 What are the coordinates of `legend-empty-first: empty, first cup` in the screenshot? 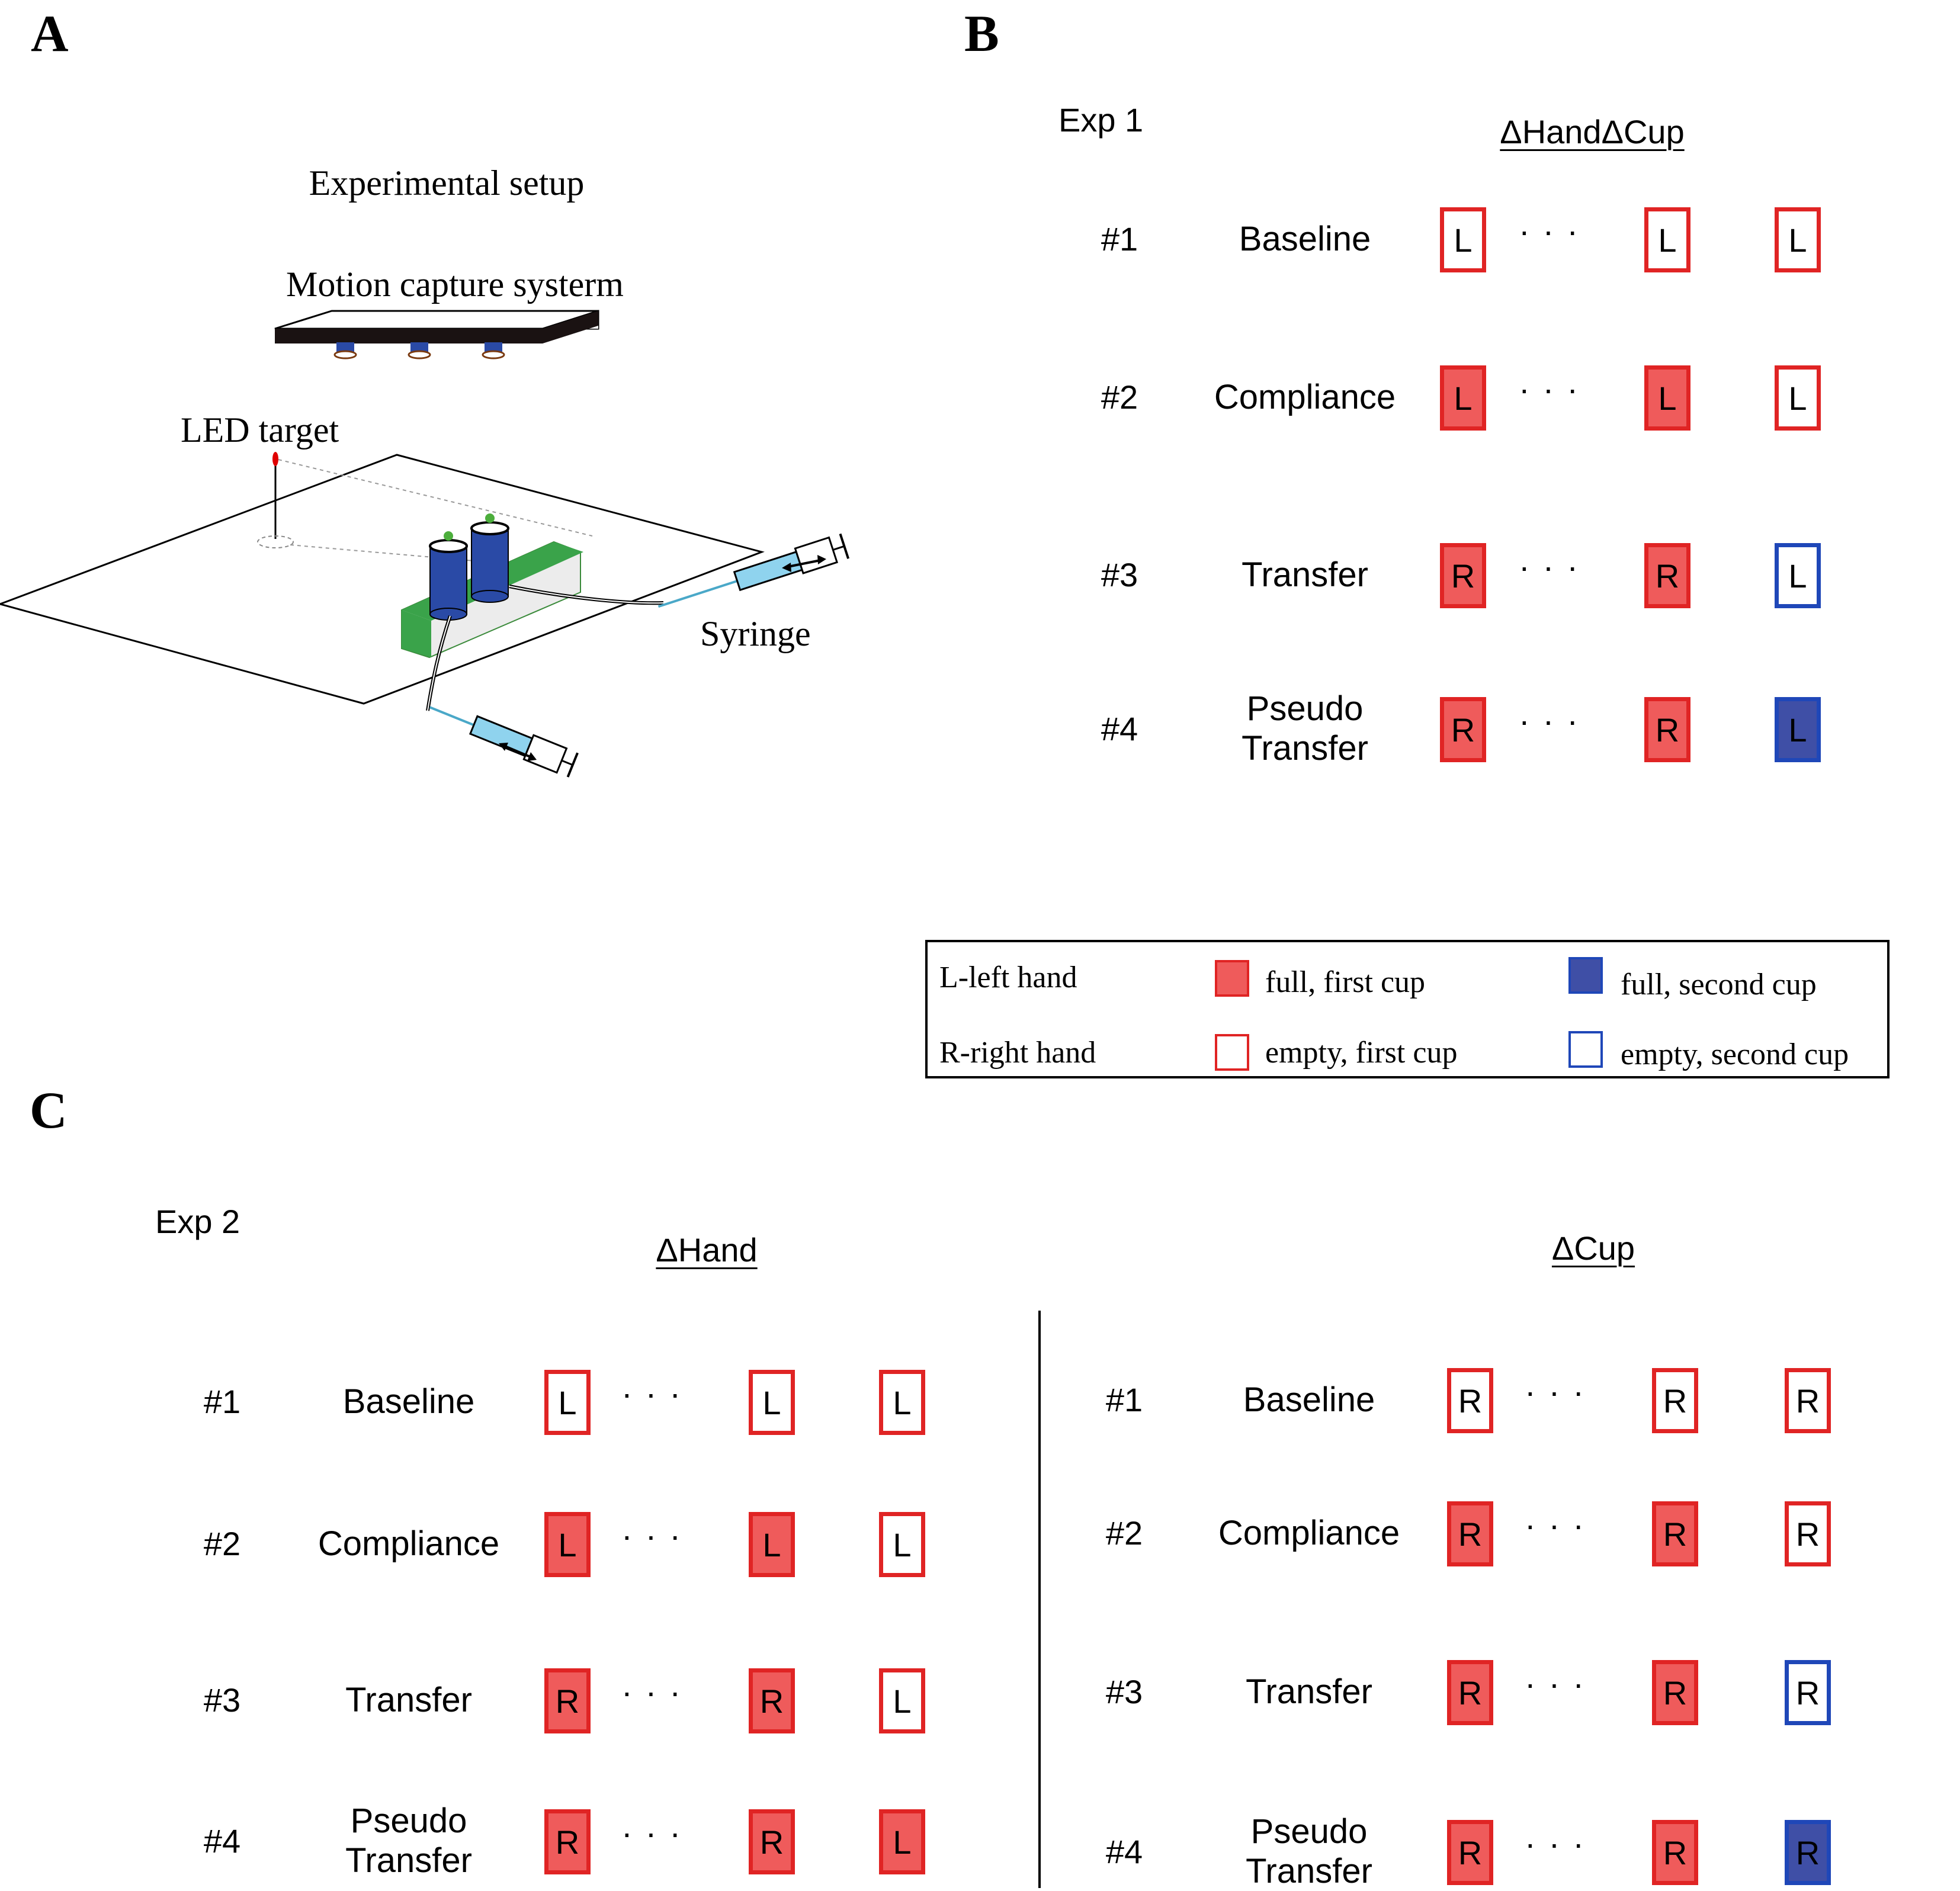 It's located at (1362, 1053).